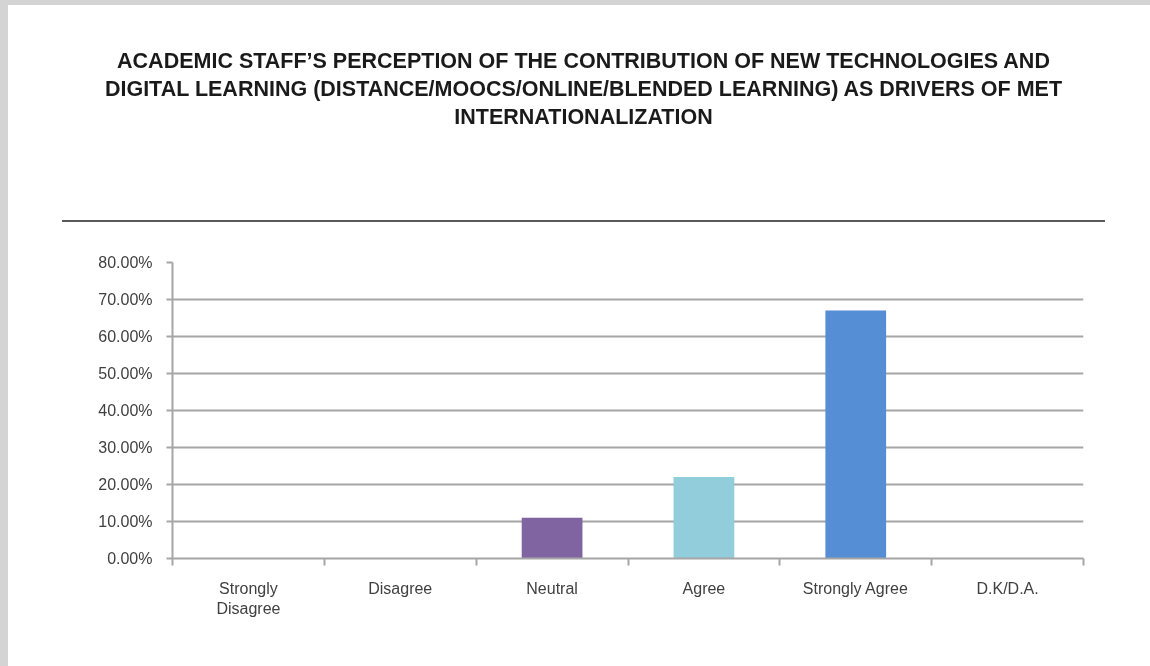  What do you see at coordinates (855, 588) in the screenshot?
I see `x-tick-label: Strongly Agree` at bounding box center [855, 588].